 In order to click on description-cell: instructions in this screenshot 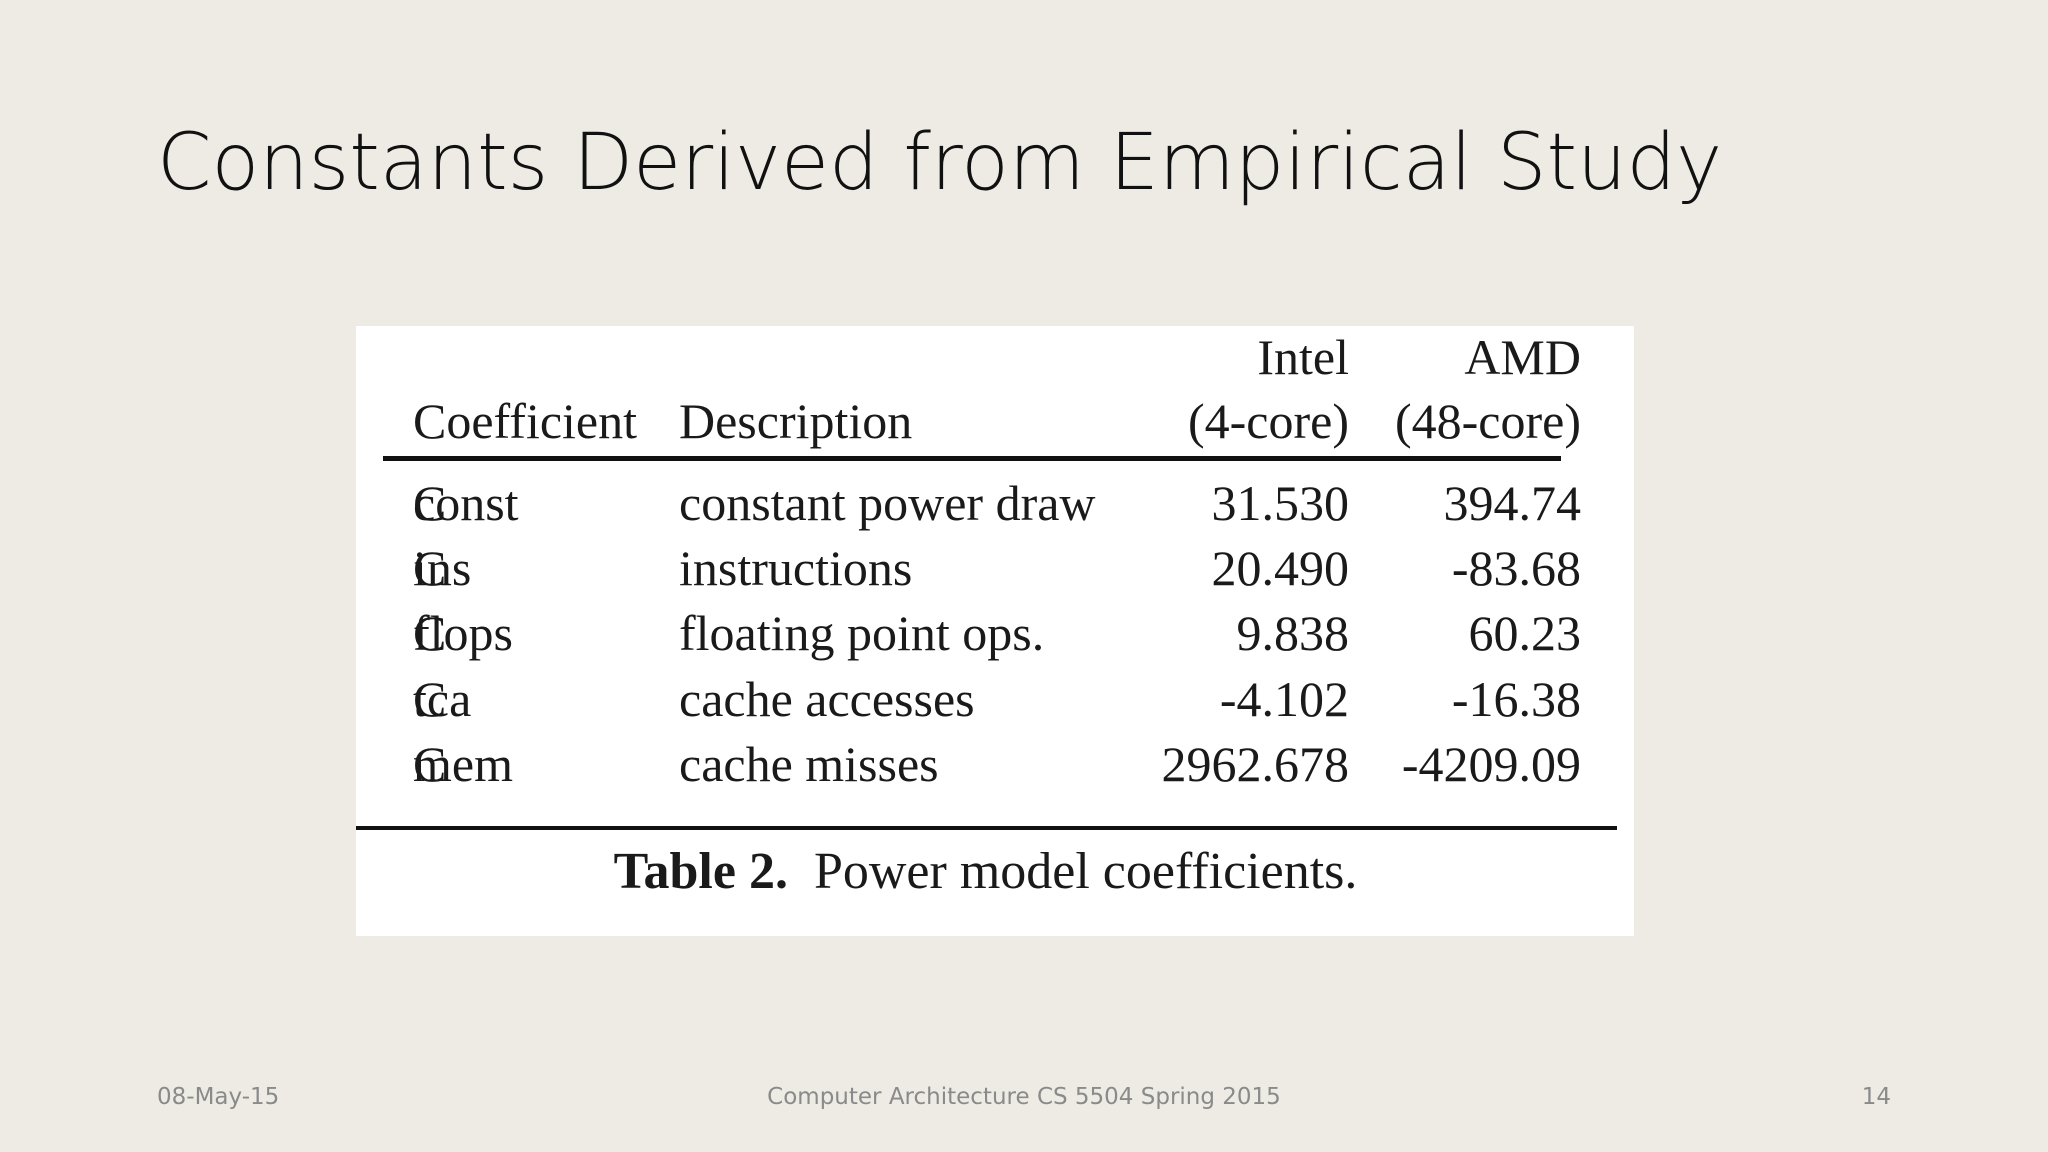, I will do `click(796, 568)`.